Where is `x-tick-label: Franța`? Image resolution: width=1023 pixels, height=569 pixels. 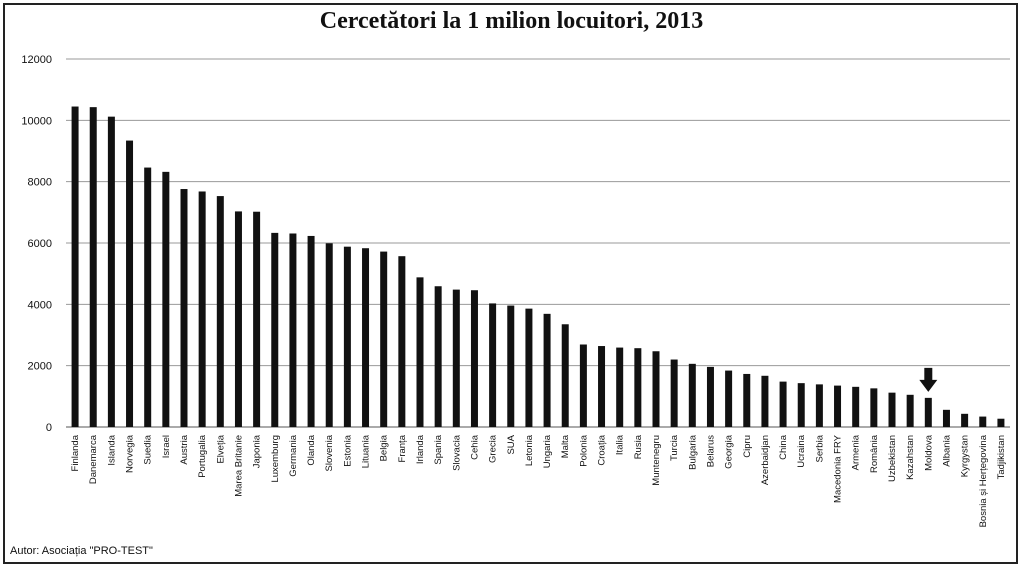
x-tick-label: Franța is located at coordinates (402, 448).